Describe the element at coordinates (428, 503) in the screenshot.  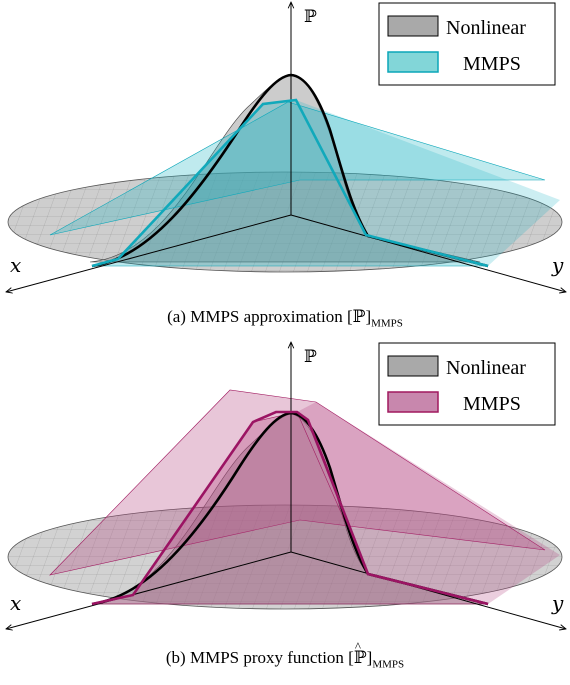
I see `mmps-surface-side` at that location.